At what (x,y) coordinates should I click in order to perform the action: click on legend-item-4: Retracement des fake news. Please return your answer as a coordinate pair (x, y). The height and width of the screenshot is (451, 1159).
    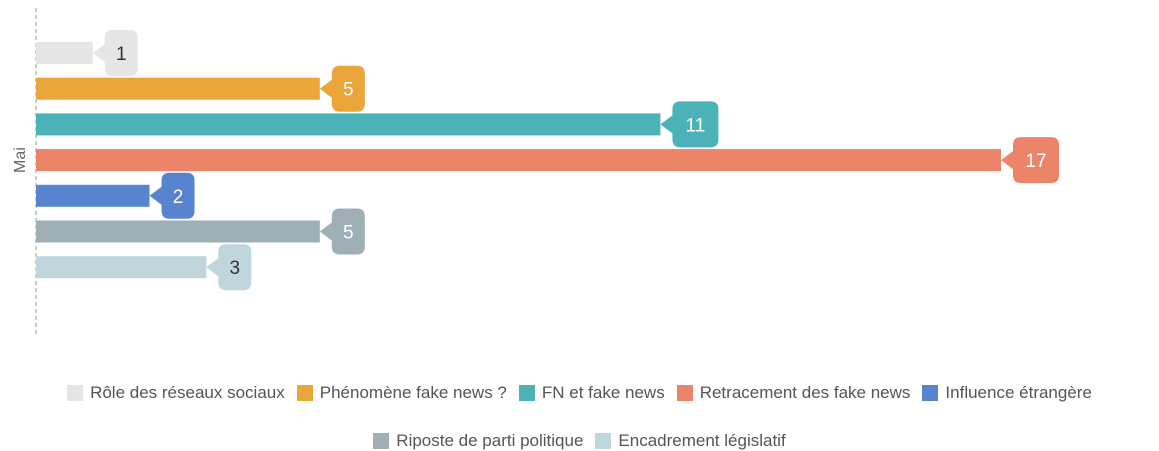
    Looking at the image, I should click on (793, 393).